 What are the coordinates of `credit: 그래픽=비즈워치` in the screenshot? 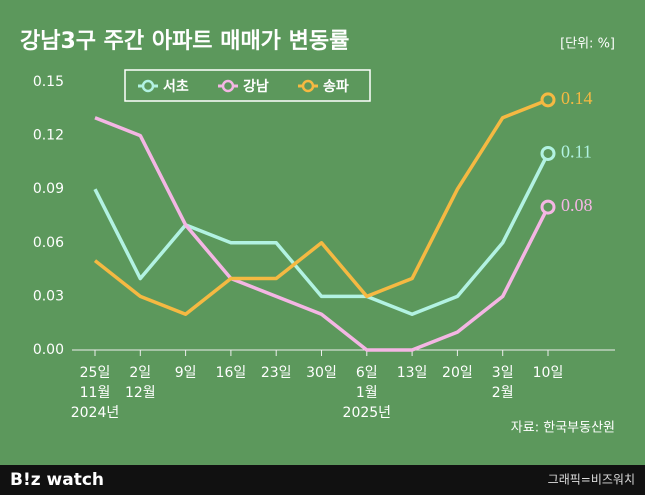 It's located at (591, 480).